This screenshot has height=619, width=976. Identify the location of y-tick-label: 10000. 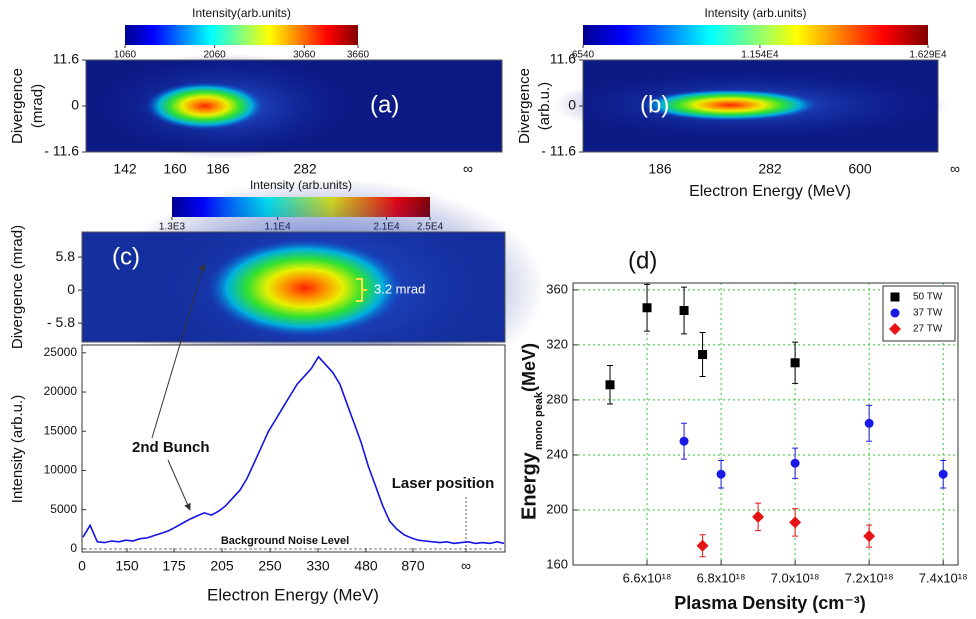
(61, 470).